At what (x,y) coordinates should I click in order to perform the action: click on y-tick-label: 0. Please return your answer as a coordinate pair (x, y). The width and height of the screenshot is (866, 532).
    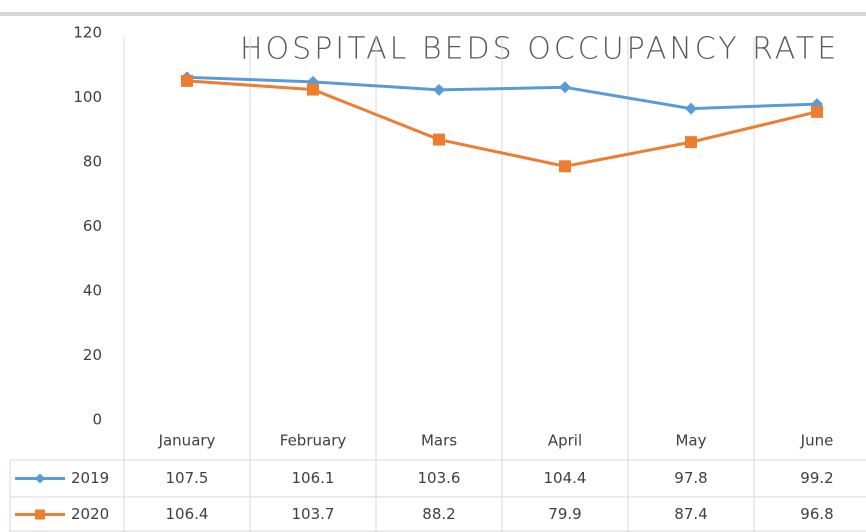
    Looking at the image, I should click on (97, 420).